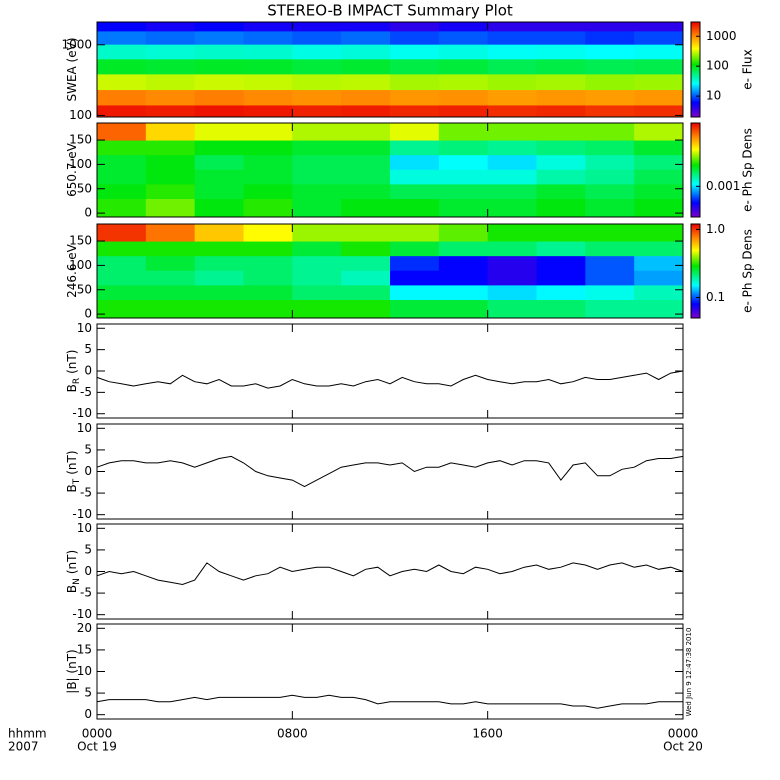 The image size is (780, 780). What do you see at coordinates (72, 671) in the screenshot?
I see `y-axis-label: |B| (nT)` at bounding box center [72, 671].